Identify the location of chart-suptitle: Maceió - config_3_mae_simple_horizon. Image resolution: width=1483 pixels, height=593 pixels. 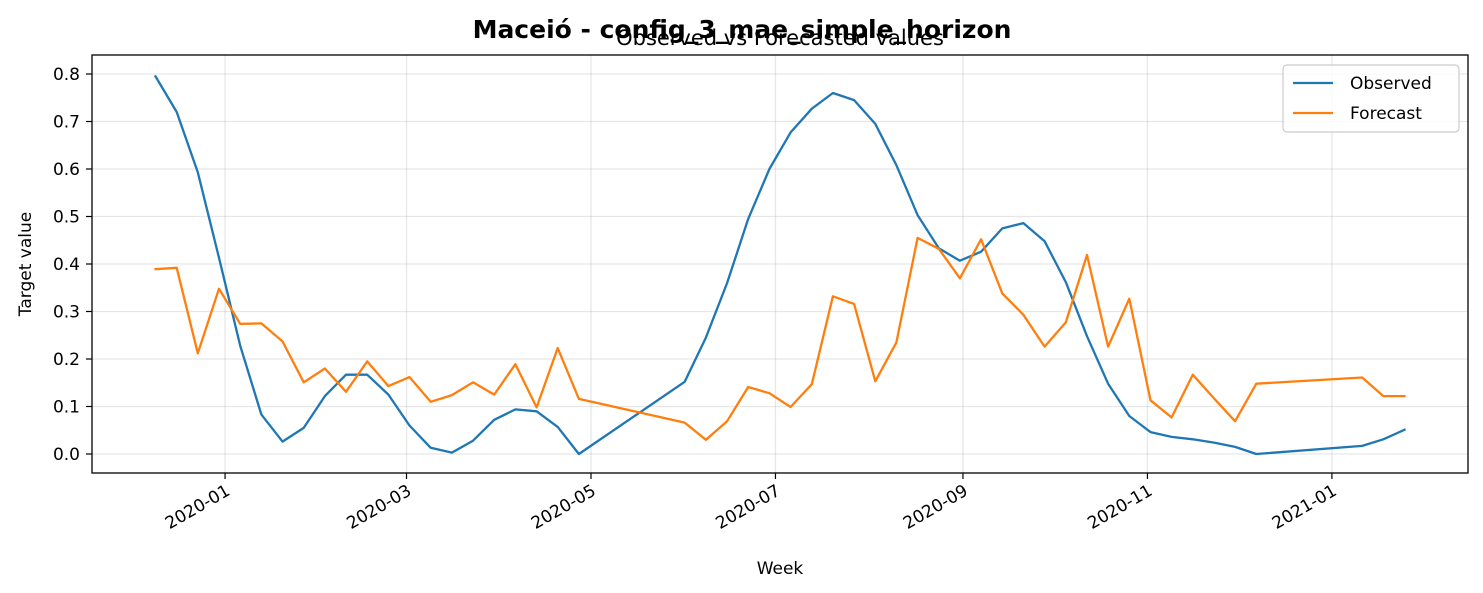
(742, 29).